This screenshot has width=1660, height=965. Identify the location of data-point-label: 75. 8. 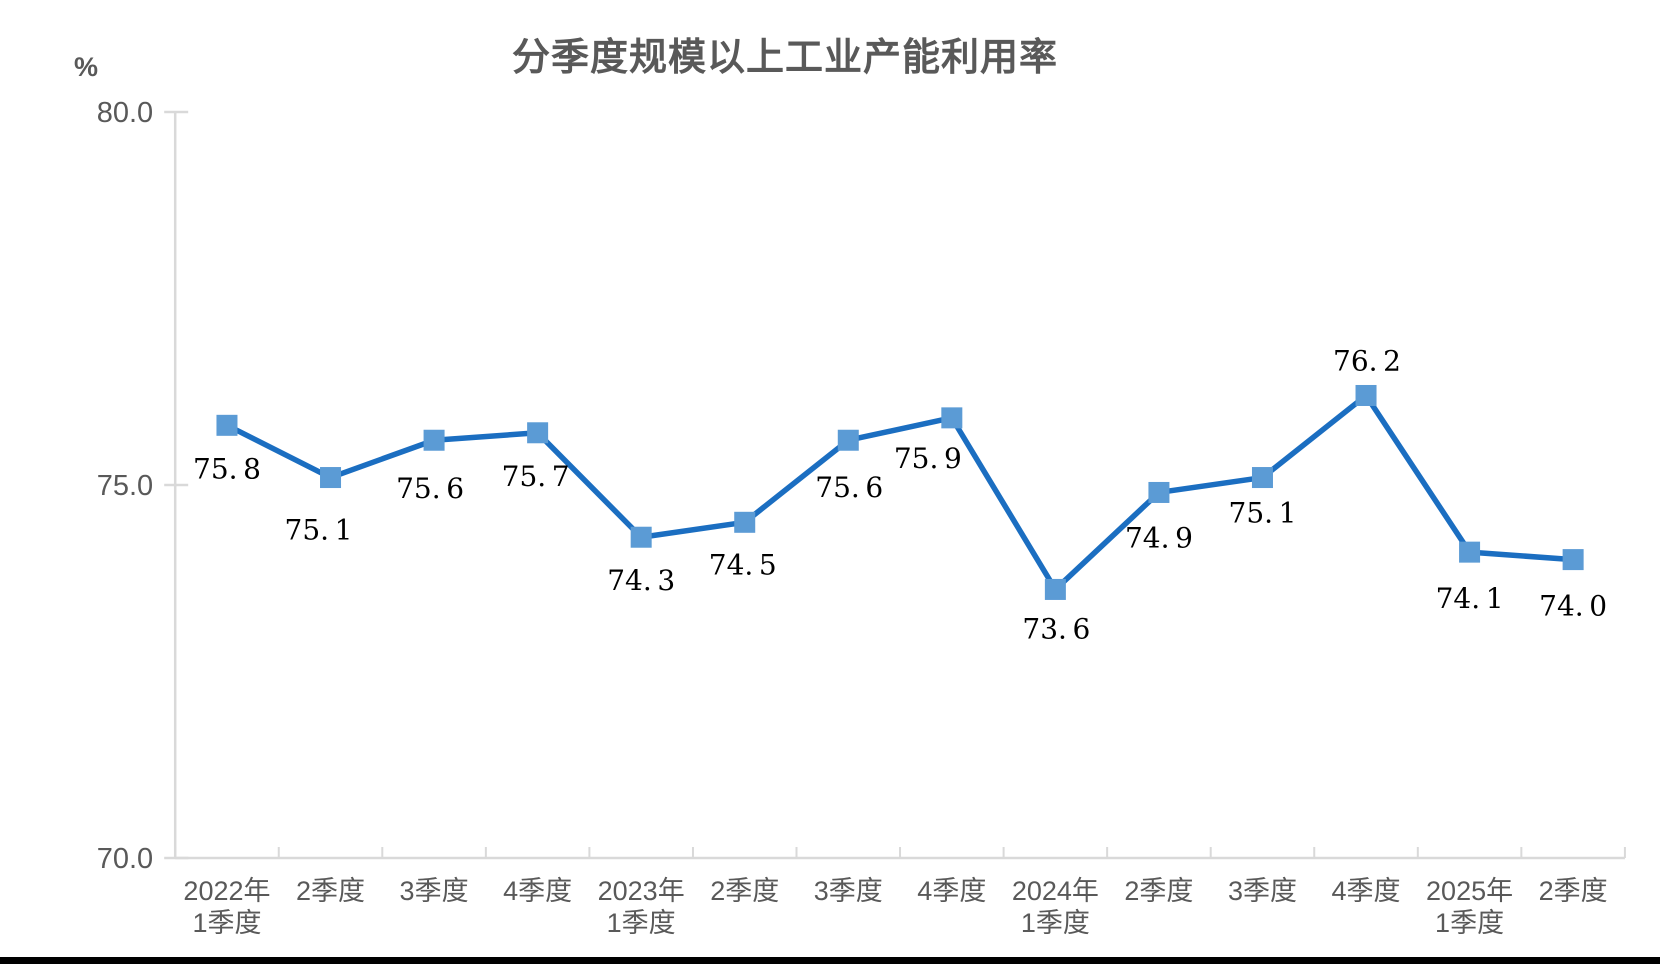
(227, 468).